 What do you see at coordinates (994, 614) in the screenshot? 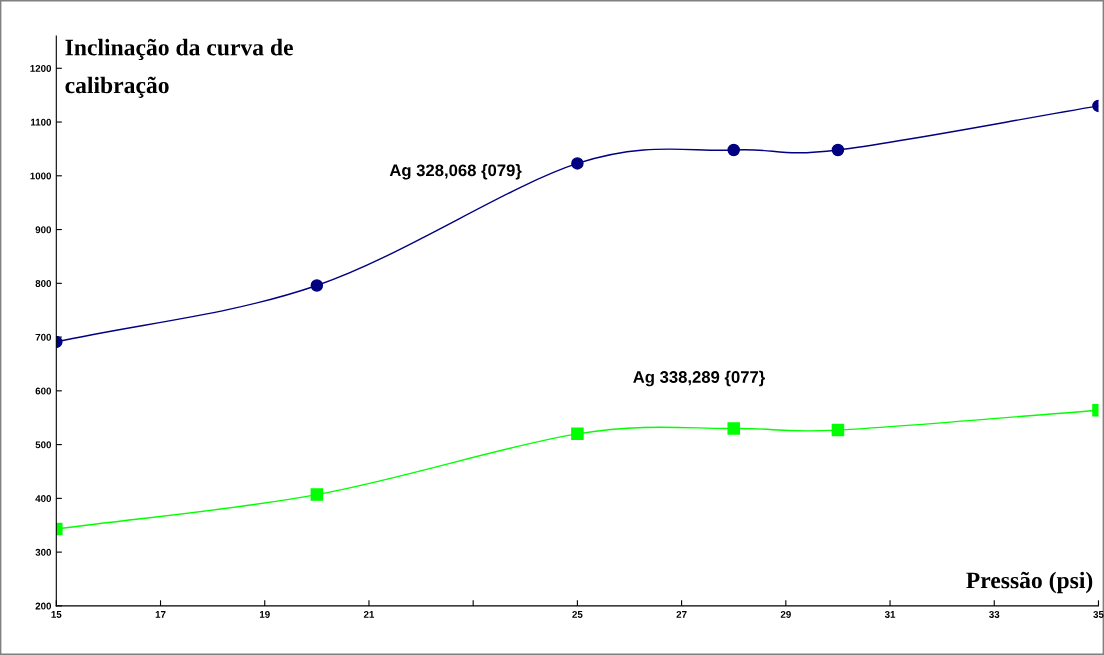
I see `x-tick-label: 33` at bounding box center [994, 614].